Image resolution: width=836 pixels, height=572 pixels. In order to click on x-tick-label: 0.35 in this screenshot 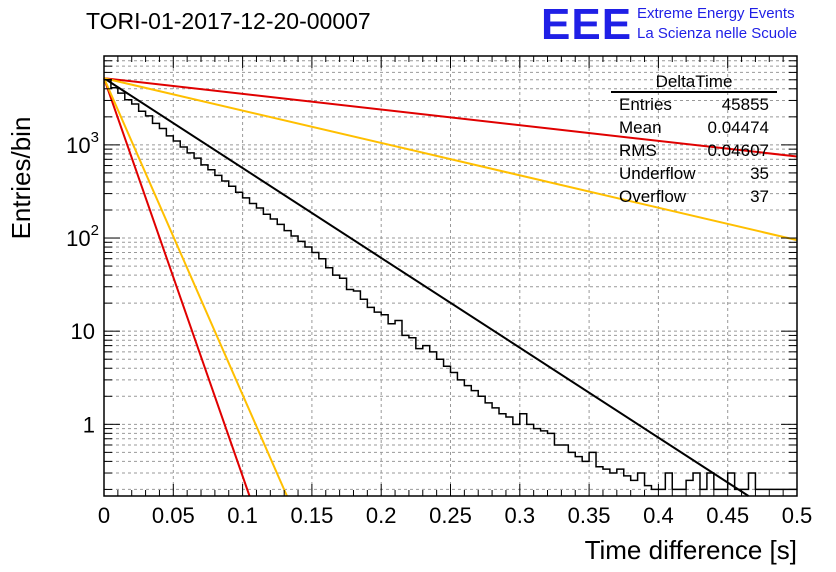, I will do `click(589, 515)`.